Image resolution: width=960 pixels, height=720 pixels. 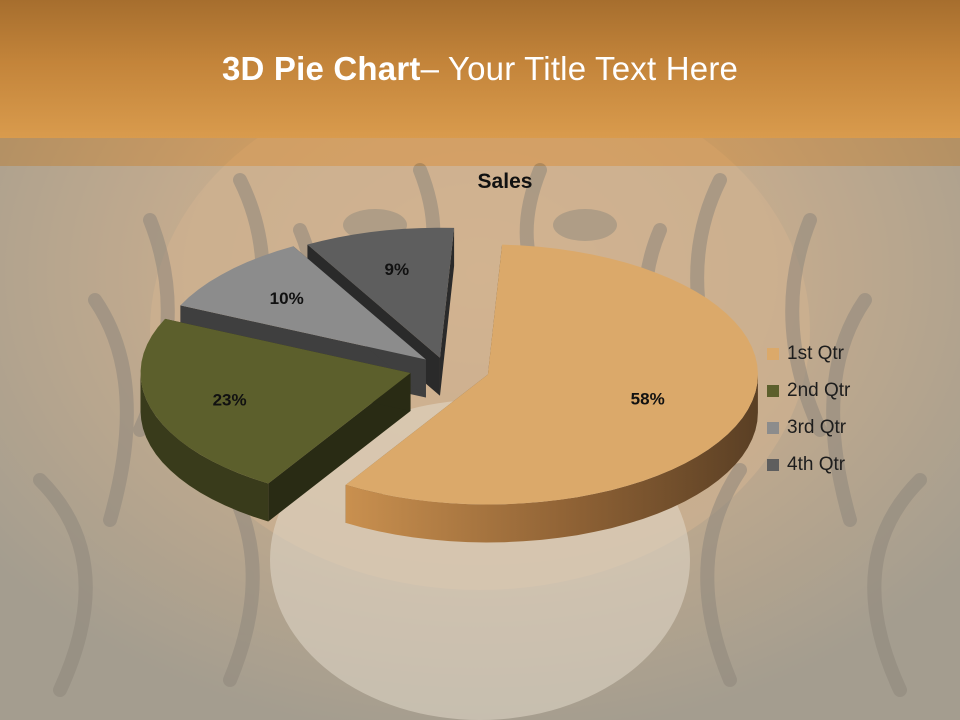 What do you see at coordinates (648, 399) in the screenshot?
I see `data-label-1: 58%` at bounding box center [648, 399].